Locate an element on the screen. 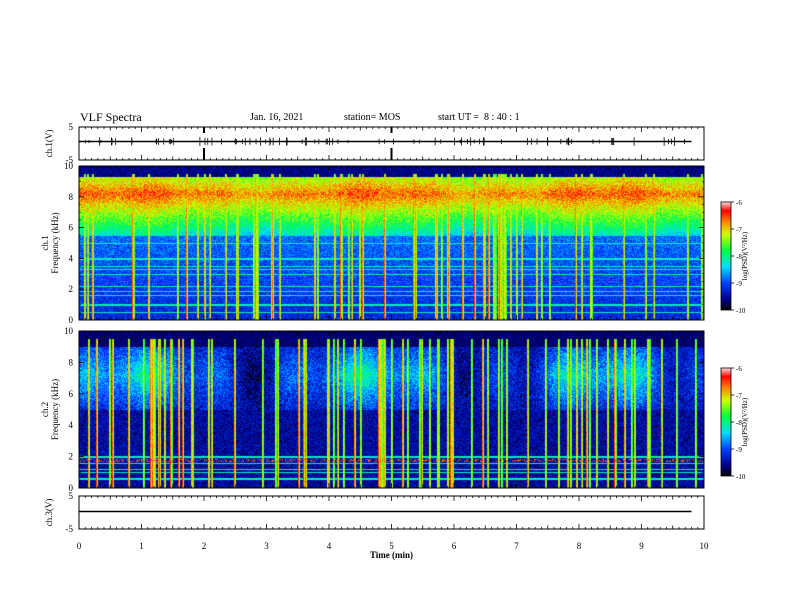  x-tick-label: 2 is located at coordinates (204, 546).